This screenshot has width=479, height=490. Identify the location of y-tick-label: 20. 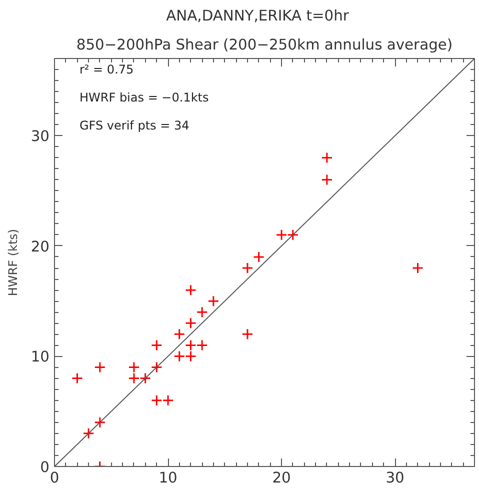
(40, 247).